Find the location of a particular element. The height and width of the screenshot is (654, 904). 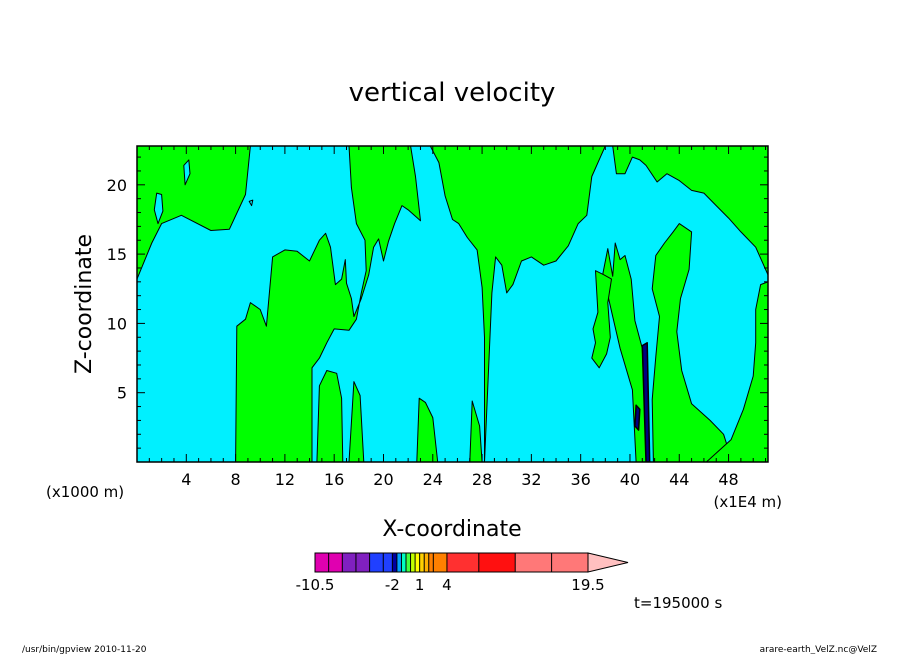

colorbar: -10.5 -2 1 4 19.5 is located at coordinates (462, 573).